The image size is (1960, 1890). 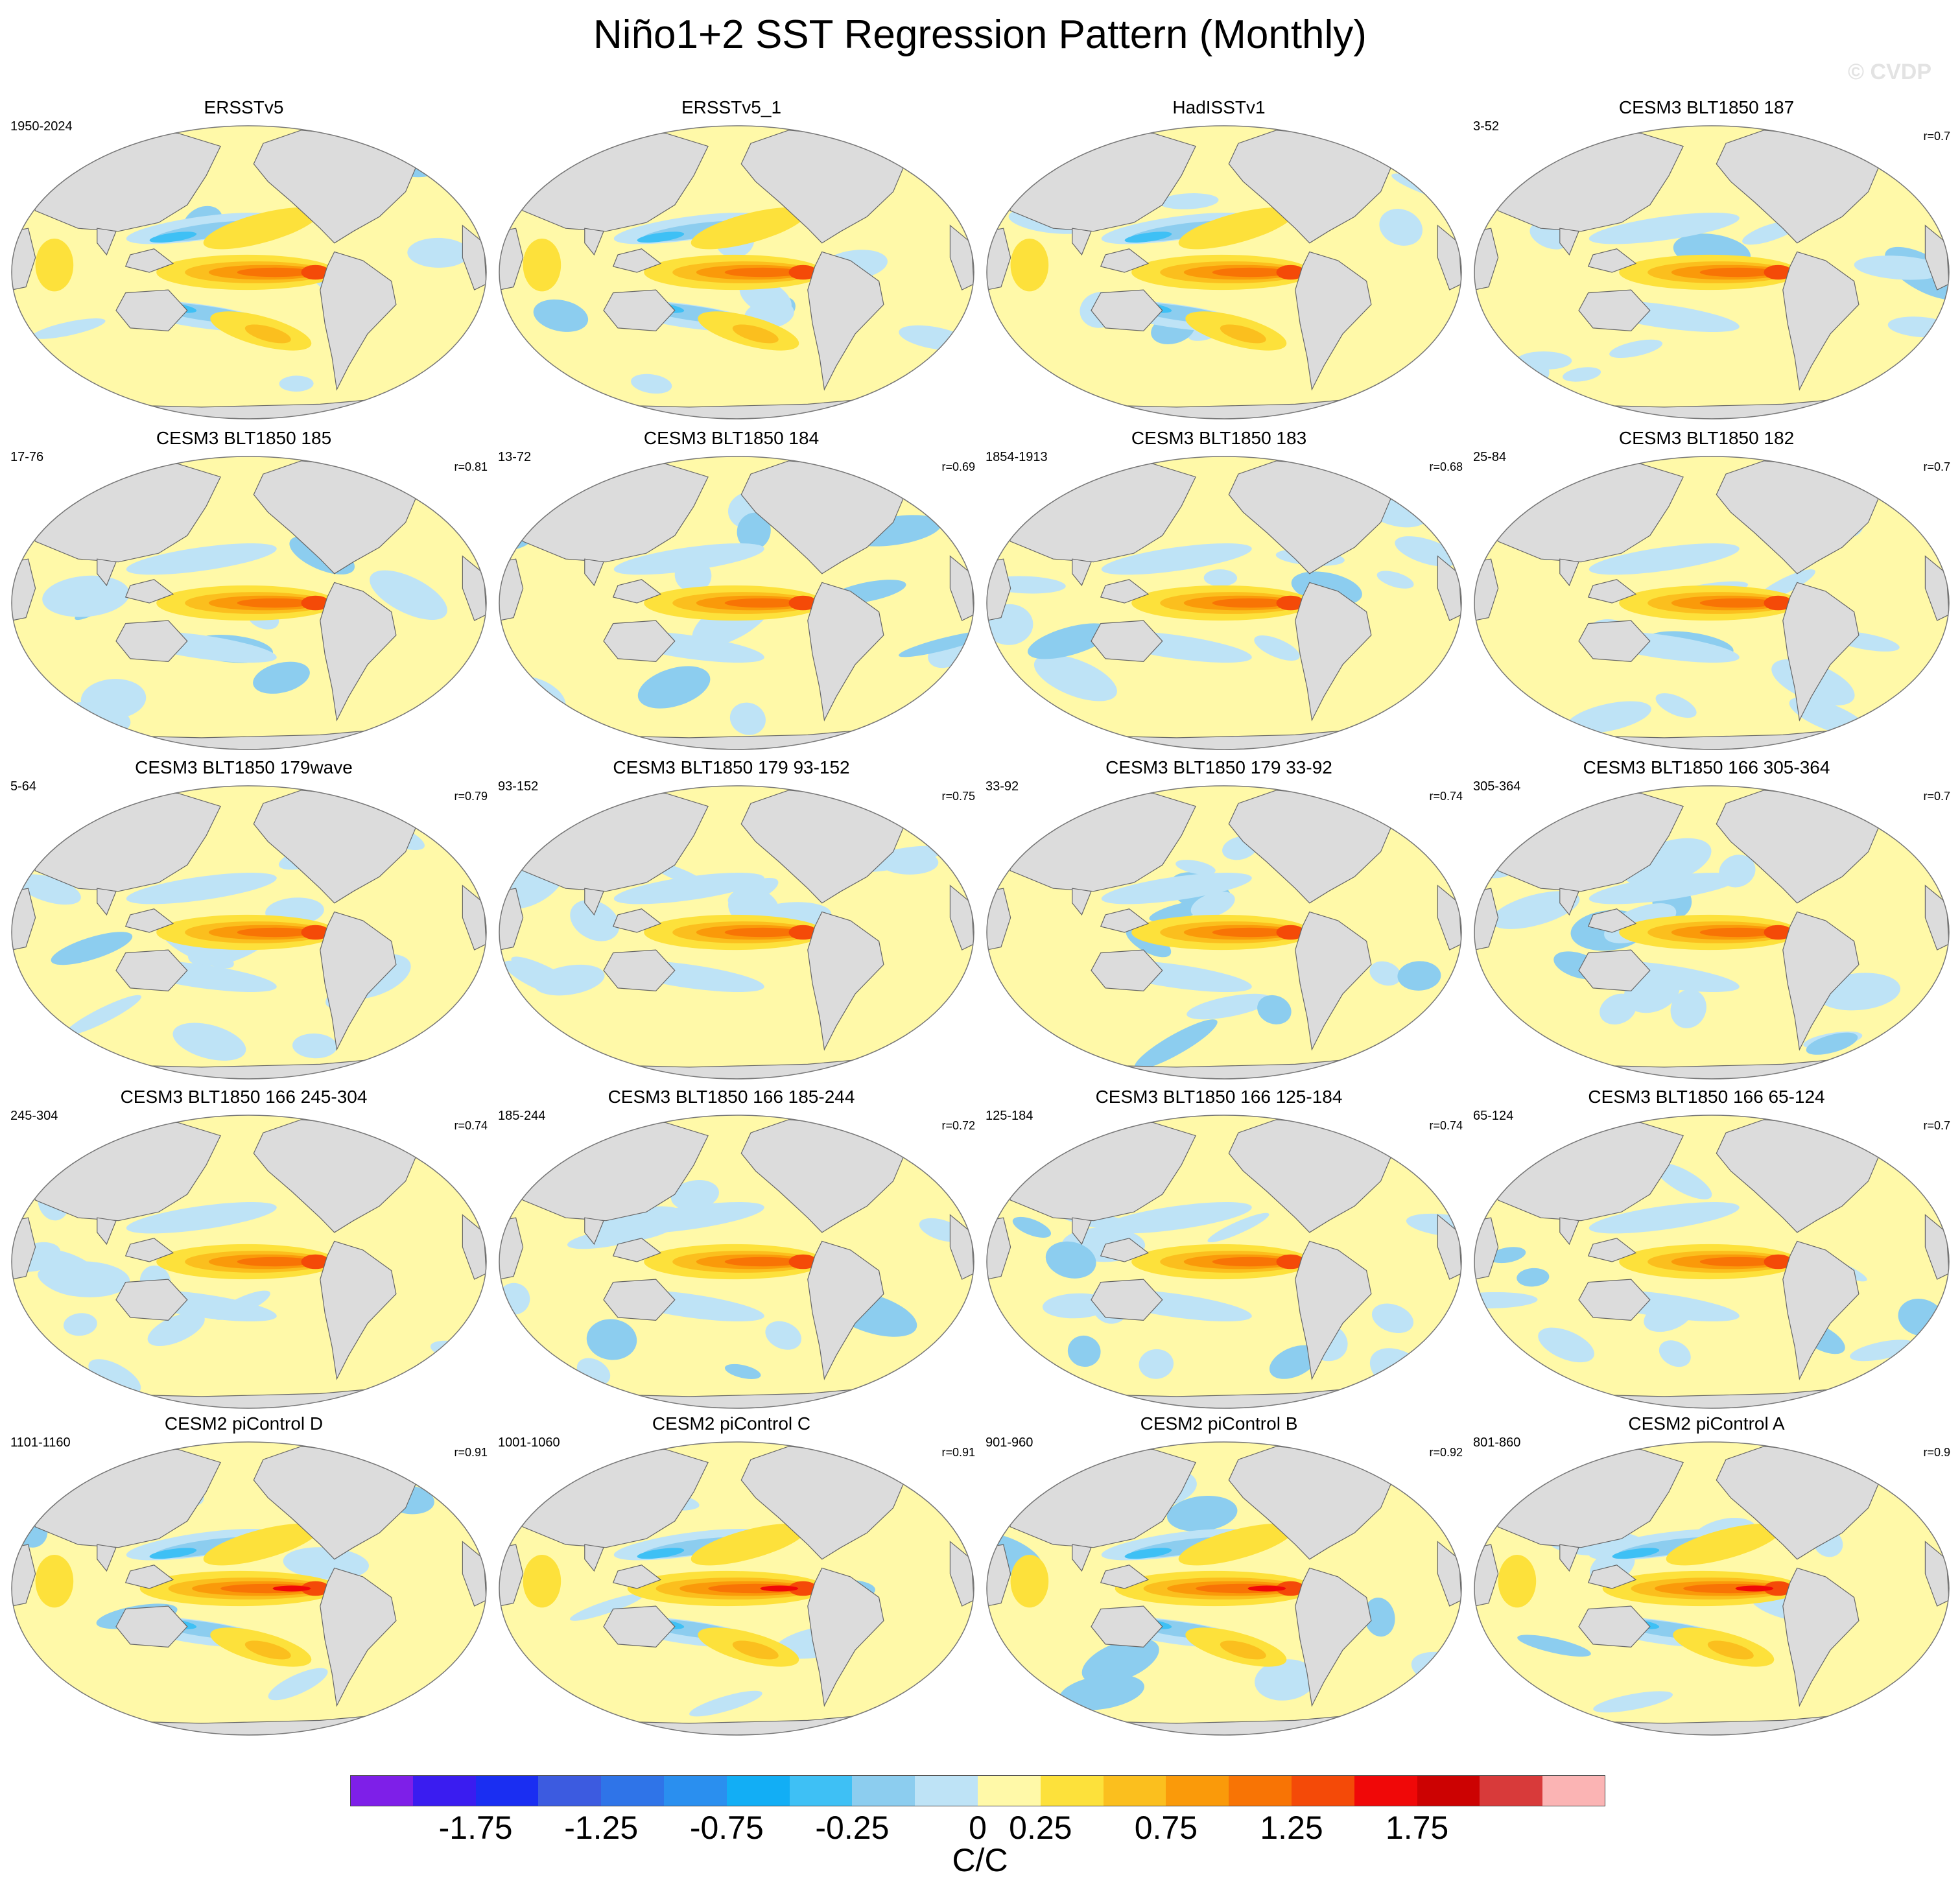 I want to click on colorbar-tick-label: 1.75, so click(x=1417, y=1828).